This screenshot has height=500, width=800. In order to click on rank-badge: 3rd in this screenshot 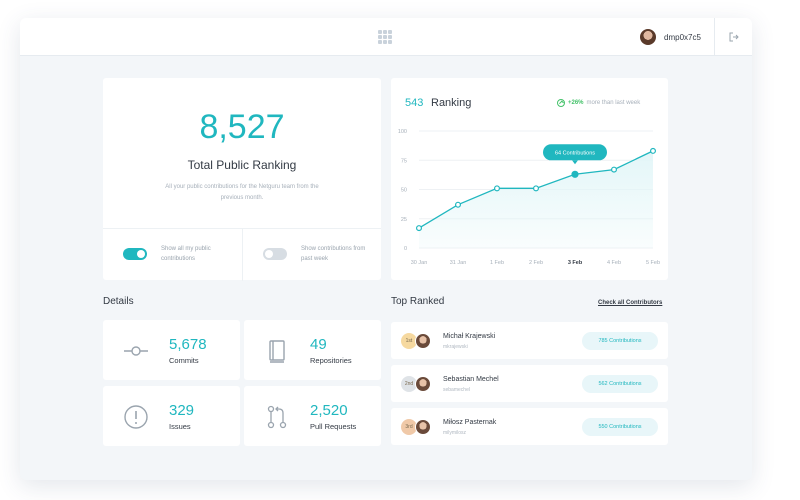, I will do `click(409, 427)`.